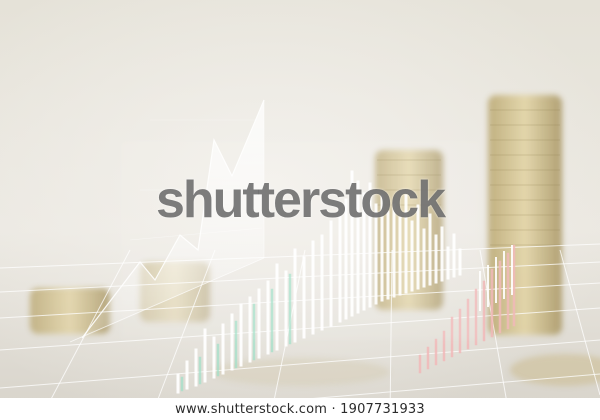 The height and width of the screenshot is (420, 600). I want to click on watermark-text: shutterstock, so click(300, 200).